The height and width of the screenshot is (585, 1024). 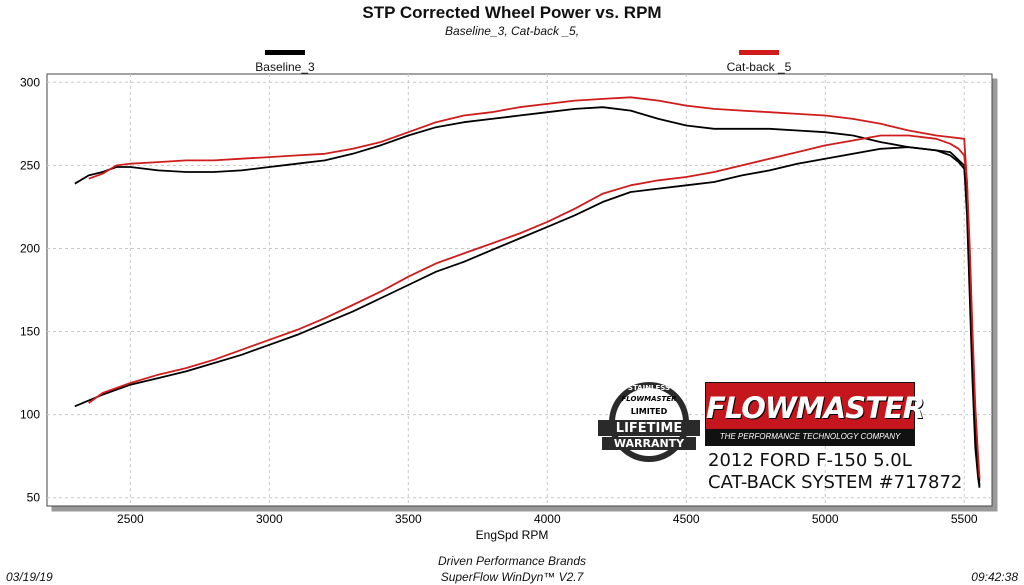 What do you see at coordinates (835, 482) in the screenshot?
I see `product-system: CAT-BACK SYSTEM #717872` at bounding box center [835, 482].